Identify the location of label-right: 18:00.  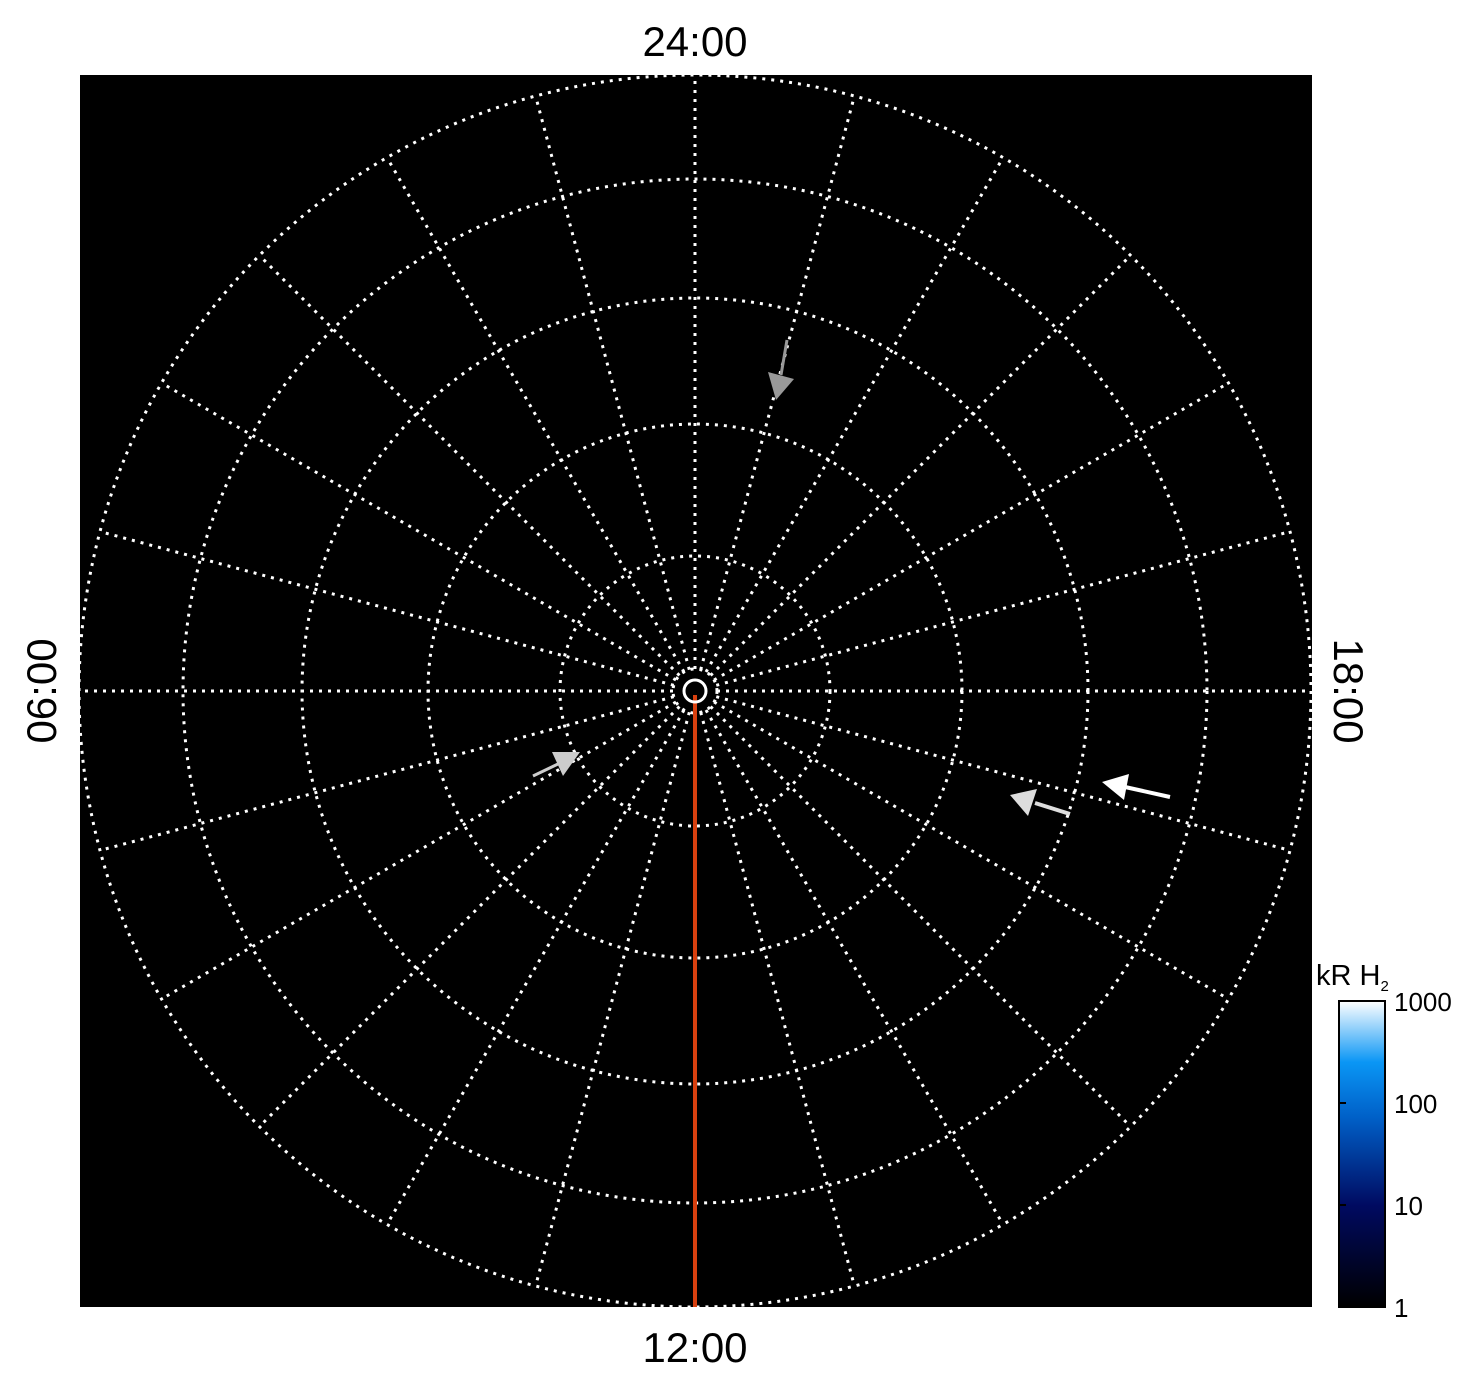
(1348, 690).